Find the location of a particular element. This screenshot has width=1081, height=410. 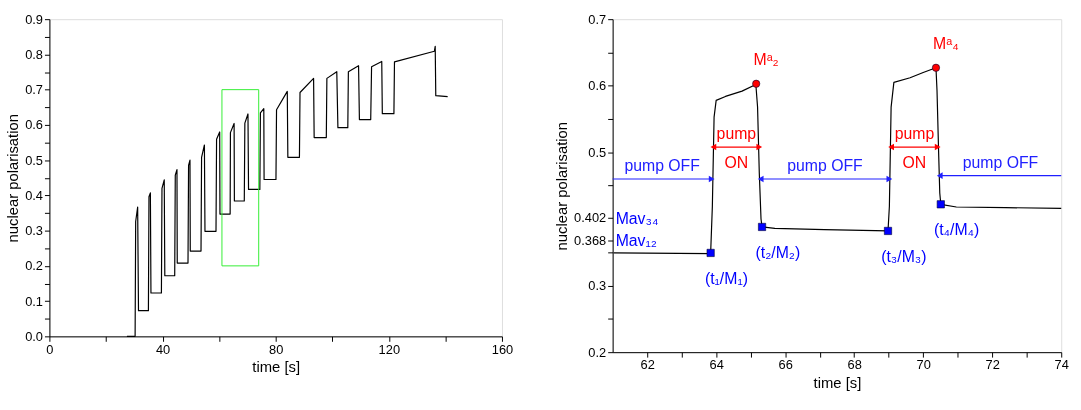

x-tick-label: 120 is located at coordinates (389, 349).